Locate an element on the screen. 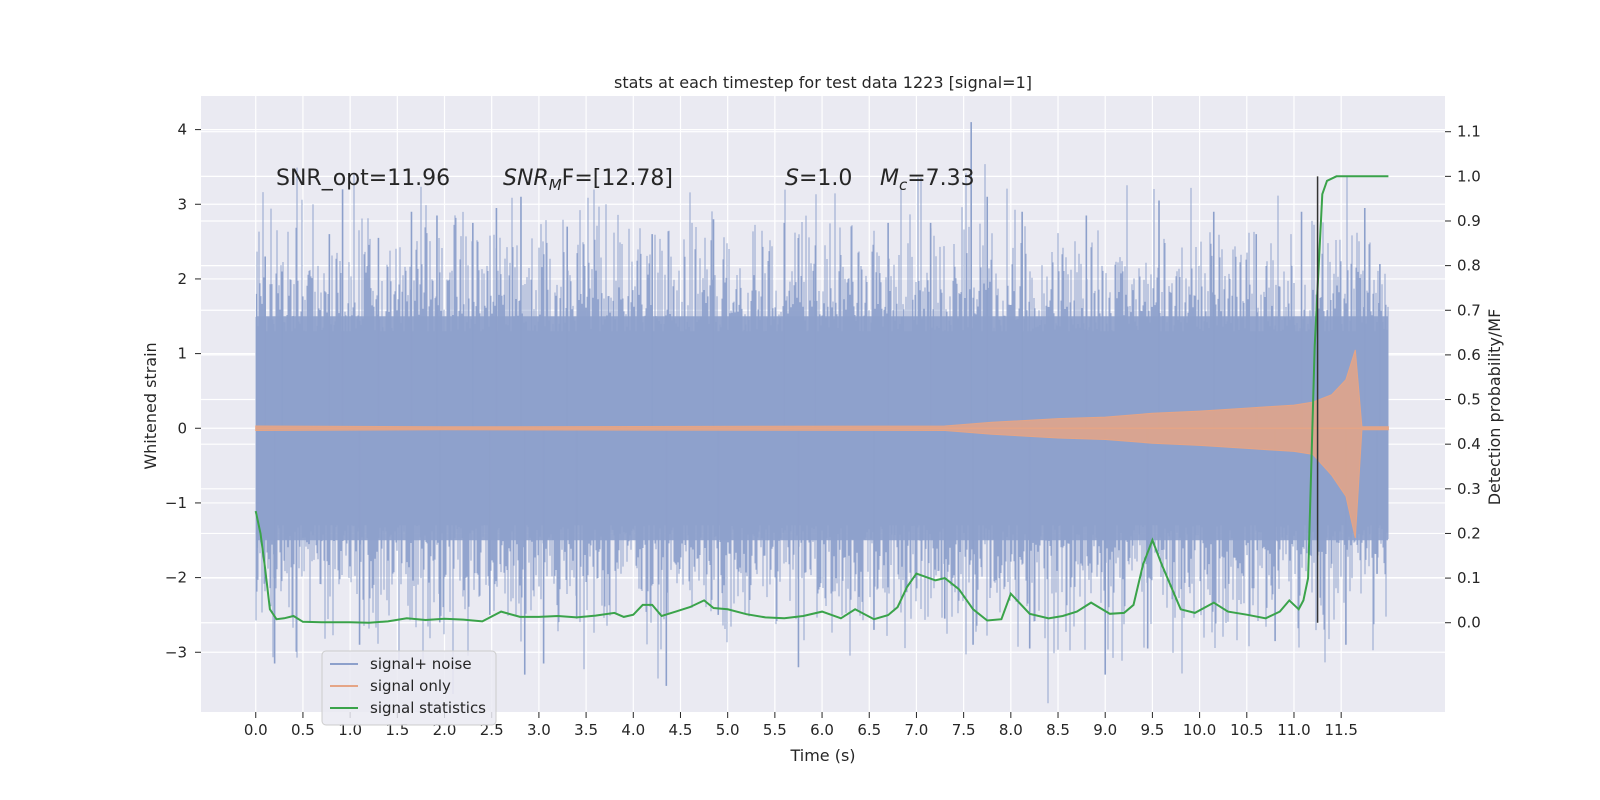 The width and height of the screenshot is (1600, 800). yr-tick-label-1: 0.1 is located at coordinates (1469, 578).